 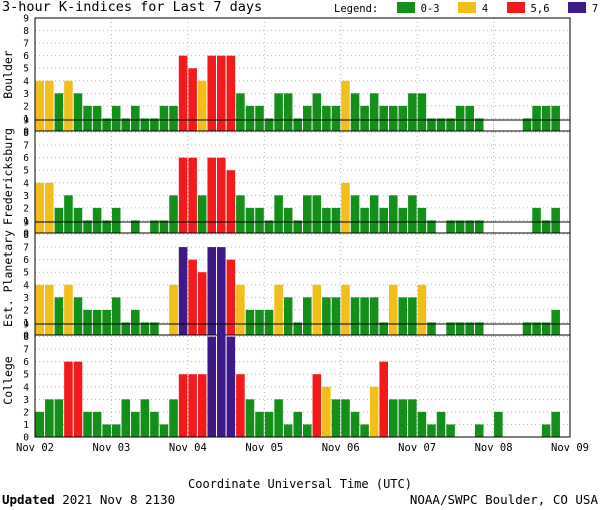 I want to click on y-tick-label: 4, so click(x=26, y=285).